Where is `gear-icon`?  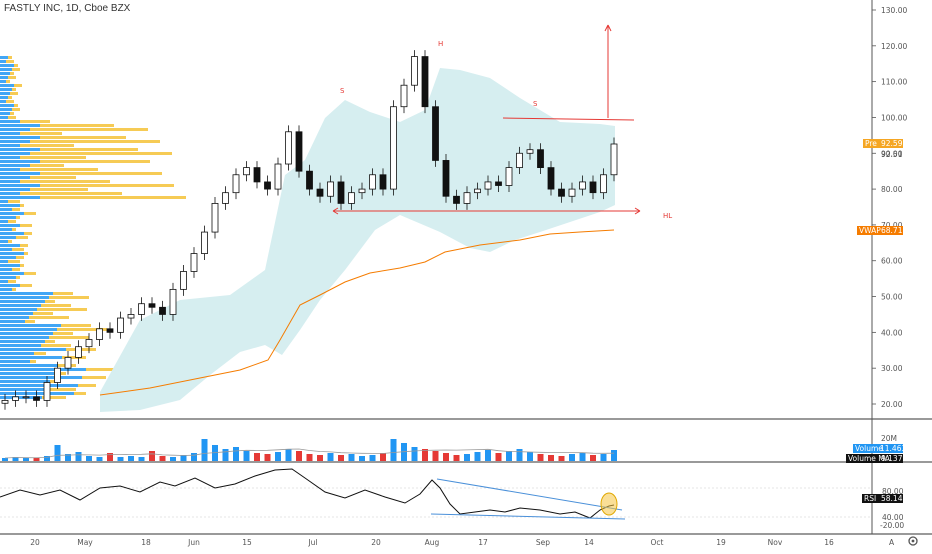
gear-icon is located at coordinates (913, 541).